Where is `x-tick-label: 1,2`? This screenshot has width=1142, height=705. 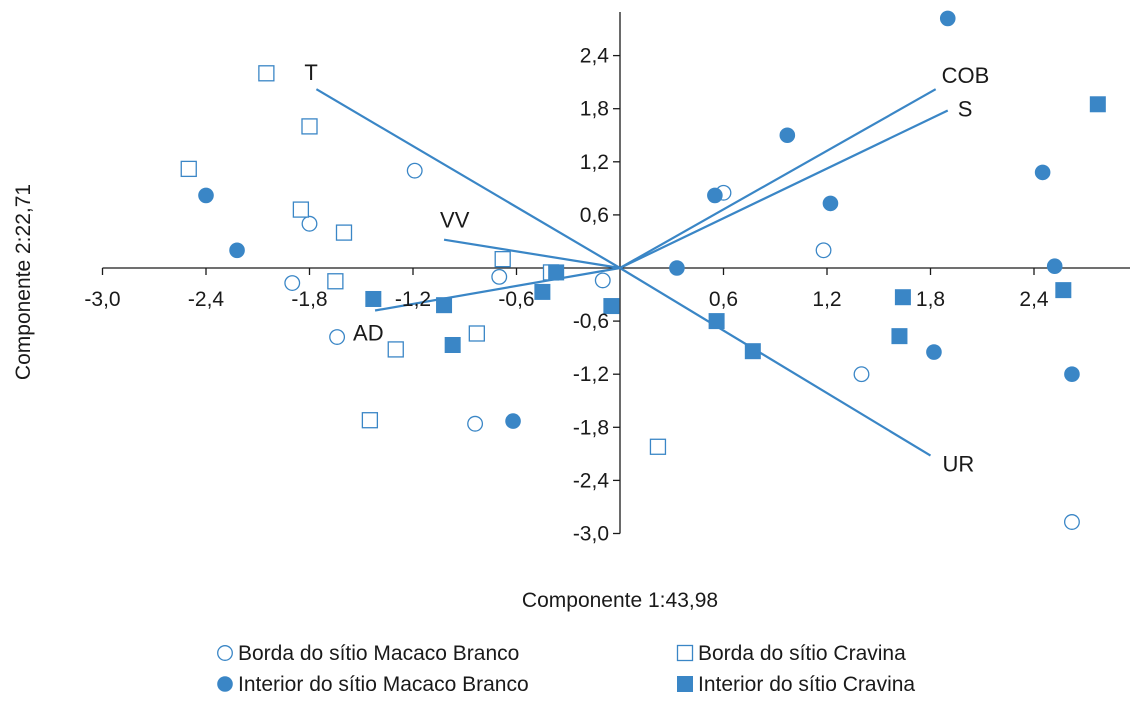 x-tick-label: 1,2 is located at coordinates (826, 299).